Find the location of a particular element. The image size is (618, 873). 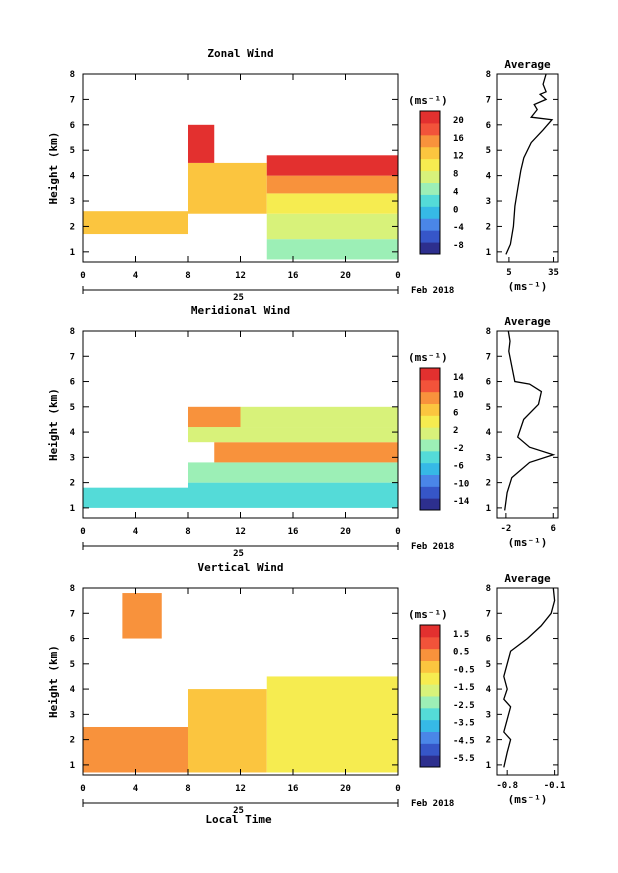

colorbar-tick-label: 4 is located at coordinates (456, 192).